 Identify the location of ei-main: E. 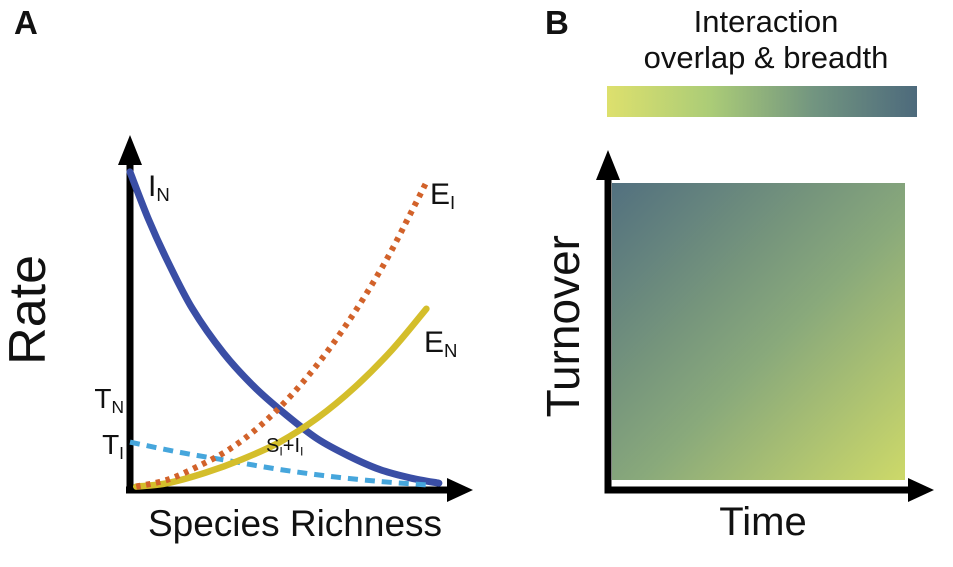
(440, 194).